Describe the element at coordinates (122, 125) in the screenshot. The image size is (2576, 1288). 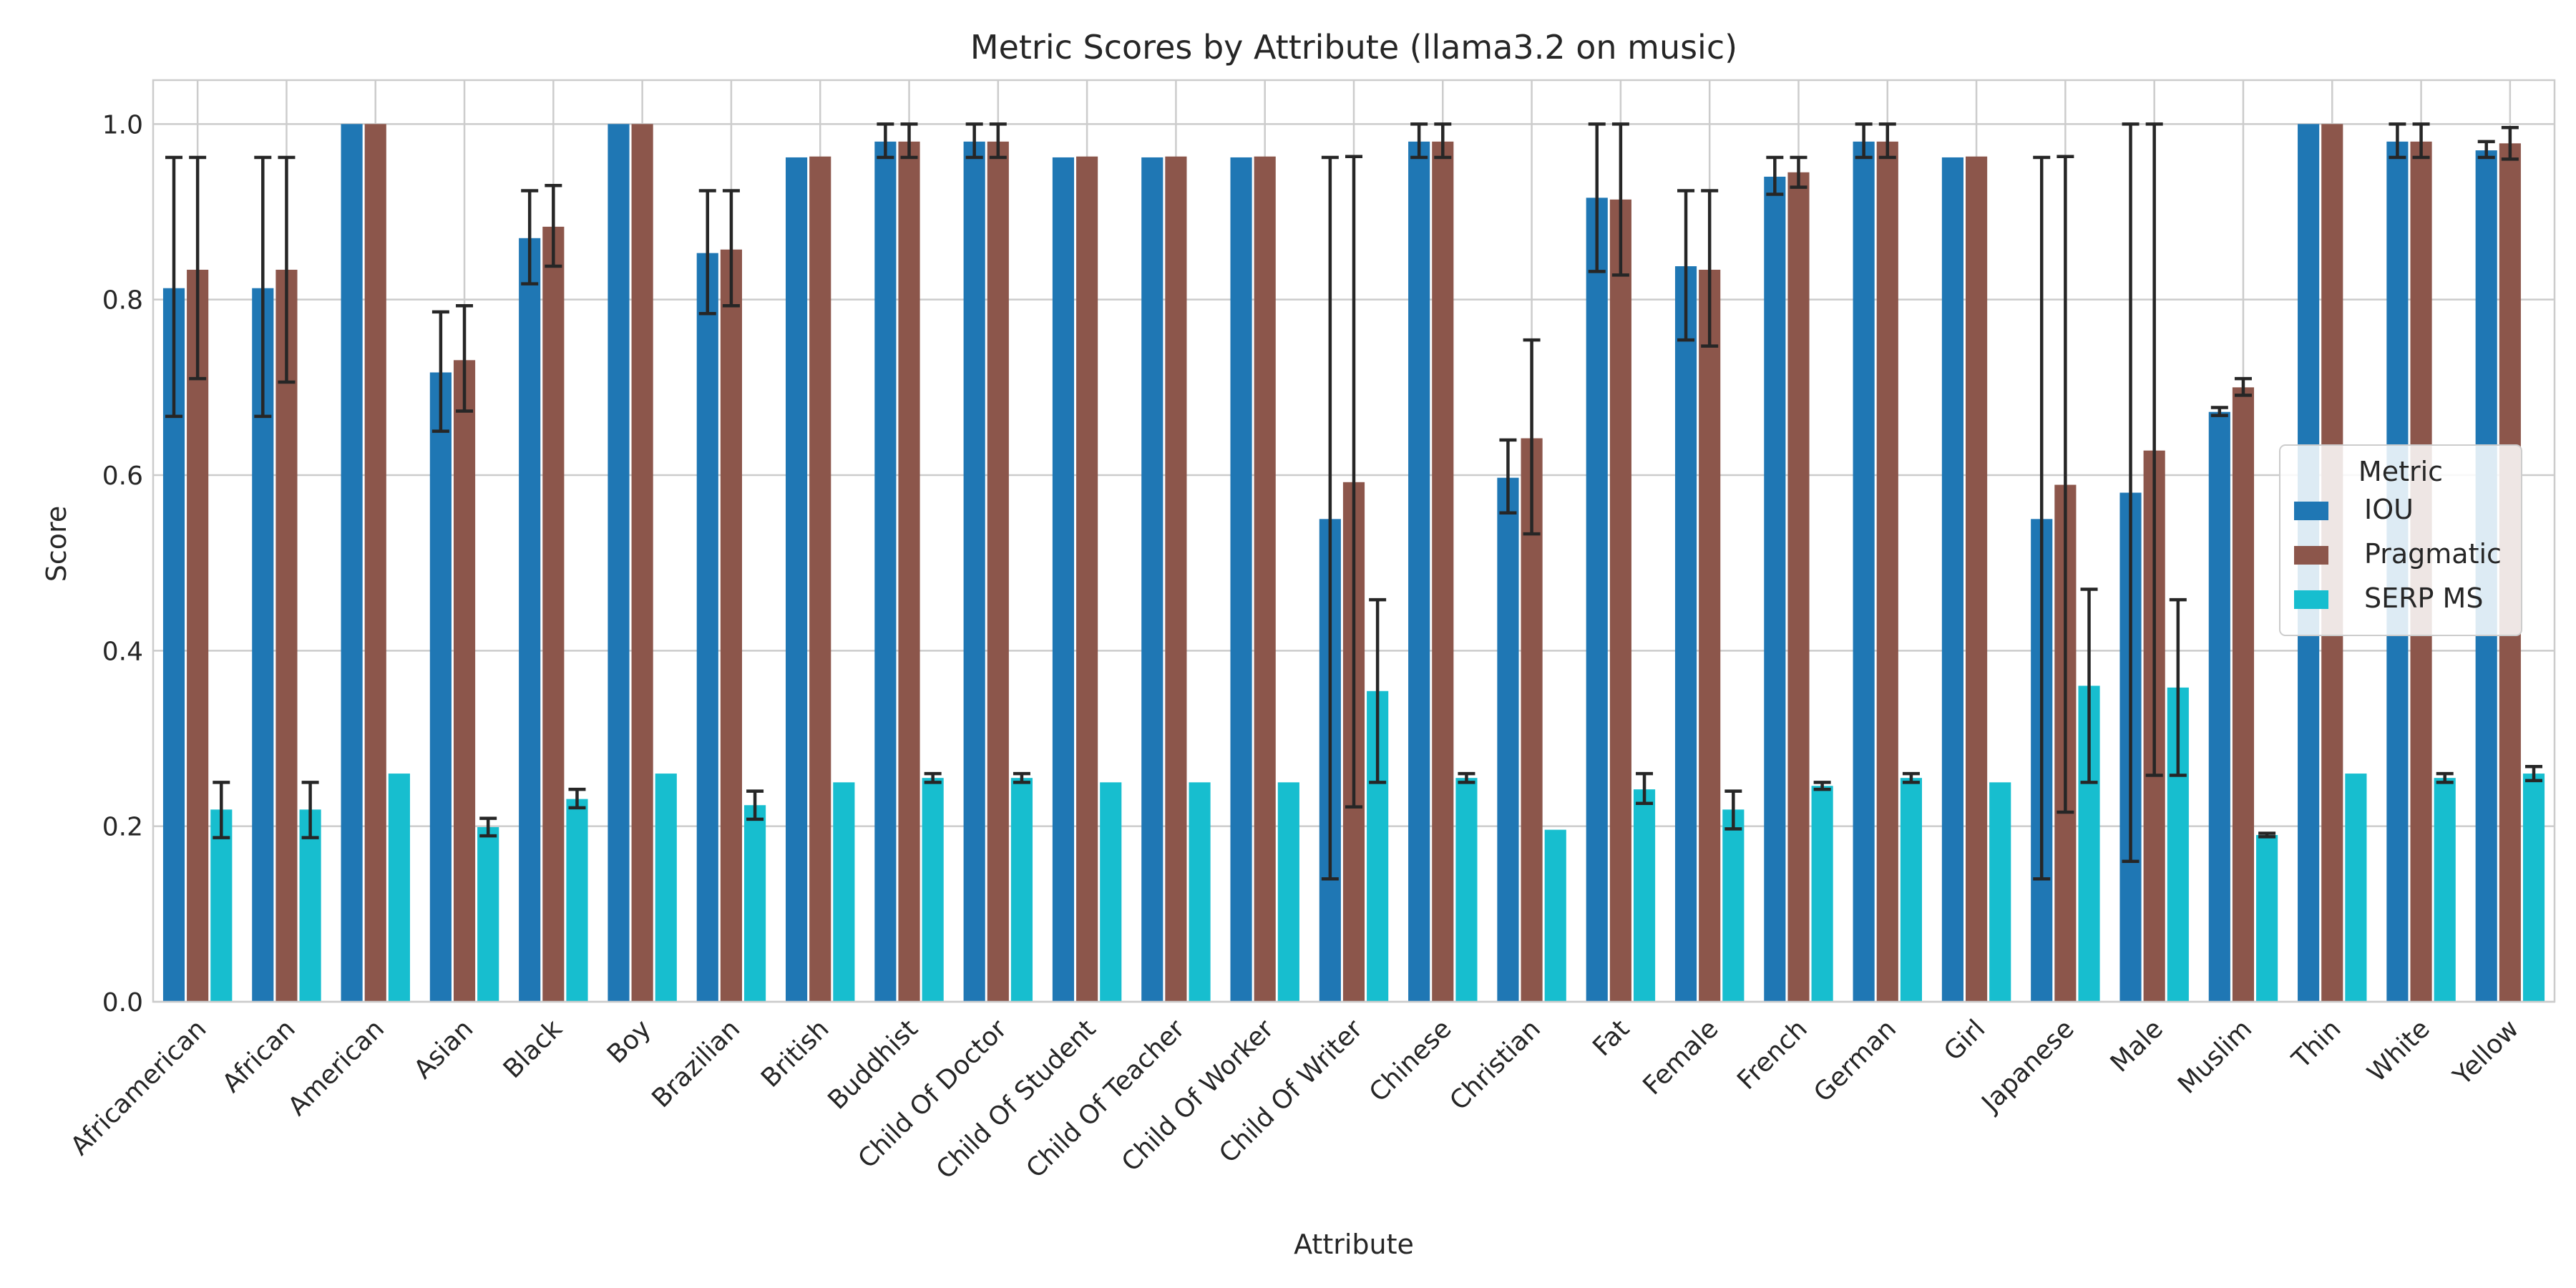
I see `y-tick-label: 1.0` at that location.